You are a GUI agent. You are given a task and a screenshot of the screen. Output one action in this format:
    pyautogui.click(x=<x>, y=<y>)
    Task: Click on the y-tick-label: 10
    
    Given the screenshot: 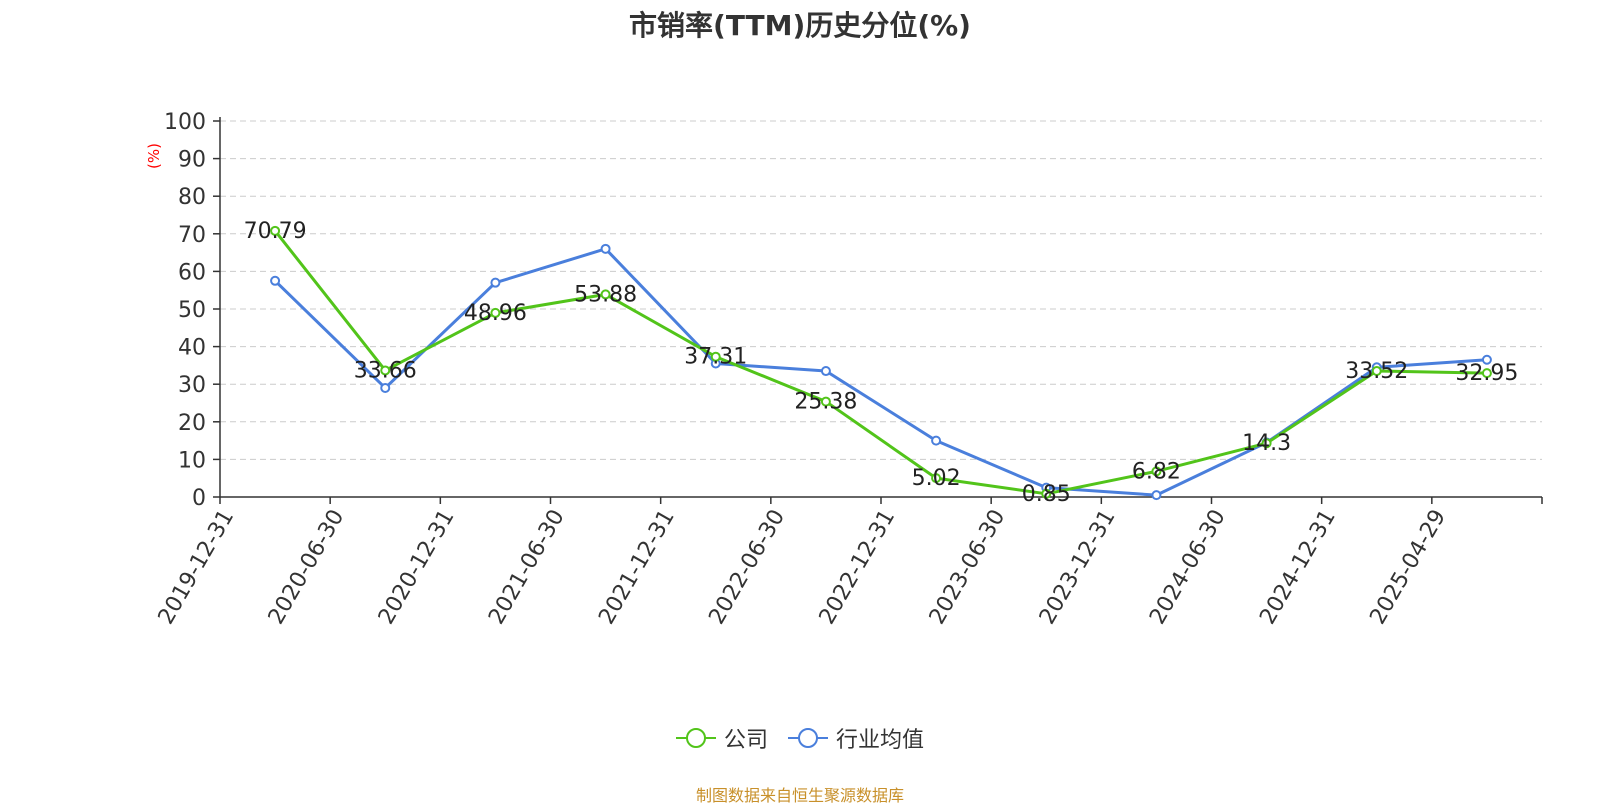 What is the action you would take?
    pyautogui.click(x=192, y=460)
    